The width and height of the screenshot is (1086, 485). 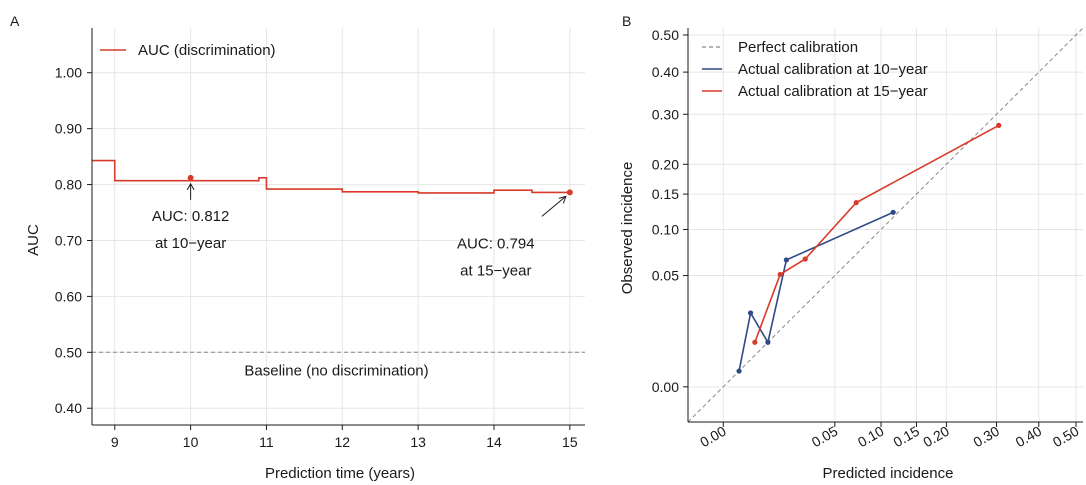 I want to click on tick-label-y-b: 0.05, so click(x=665, y=276).